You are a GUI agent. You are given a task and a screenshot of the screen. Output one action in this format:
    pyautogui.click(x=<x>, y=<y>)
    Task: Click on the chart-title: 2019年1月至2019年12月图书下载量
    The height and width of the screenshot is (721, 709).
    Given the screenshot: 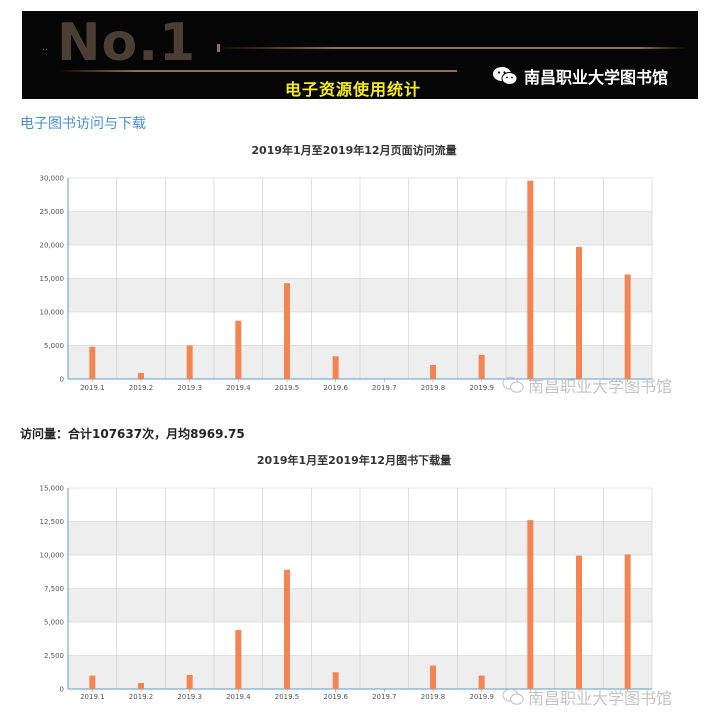 What is the action you would take?
    pyautogui.click(x=354, y=460)
    